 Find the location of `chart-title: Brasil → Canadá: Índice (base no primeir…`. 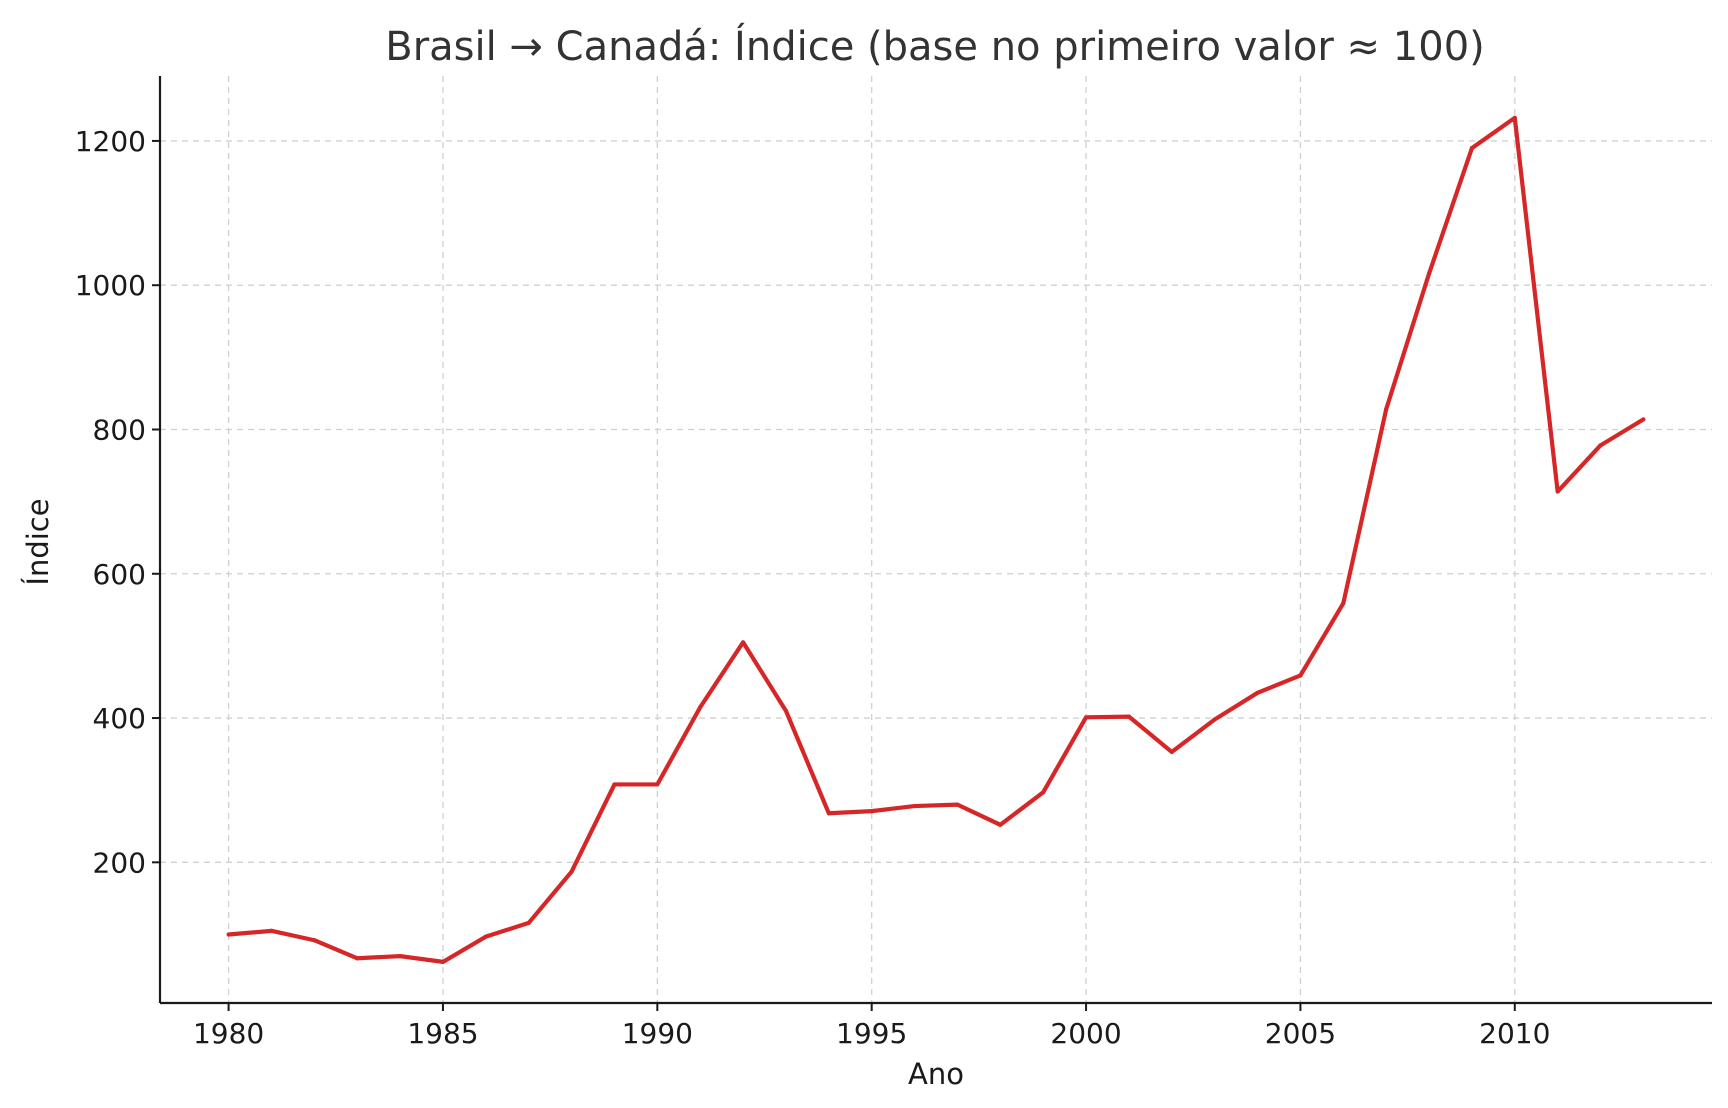

chart-title: Brasil → Canadá: Índice (base no primeir… is located at coordinates (935, 46).